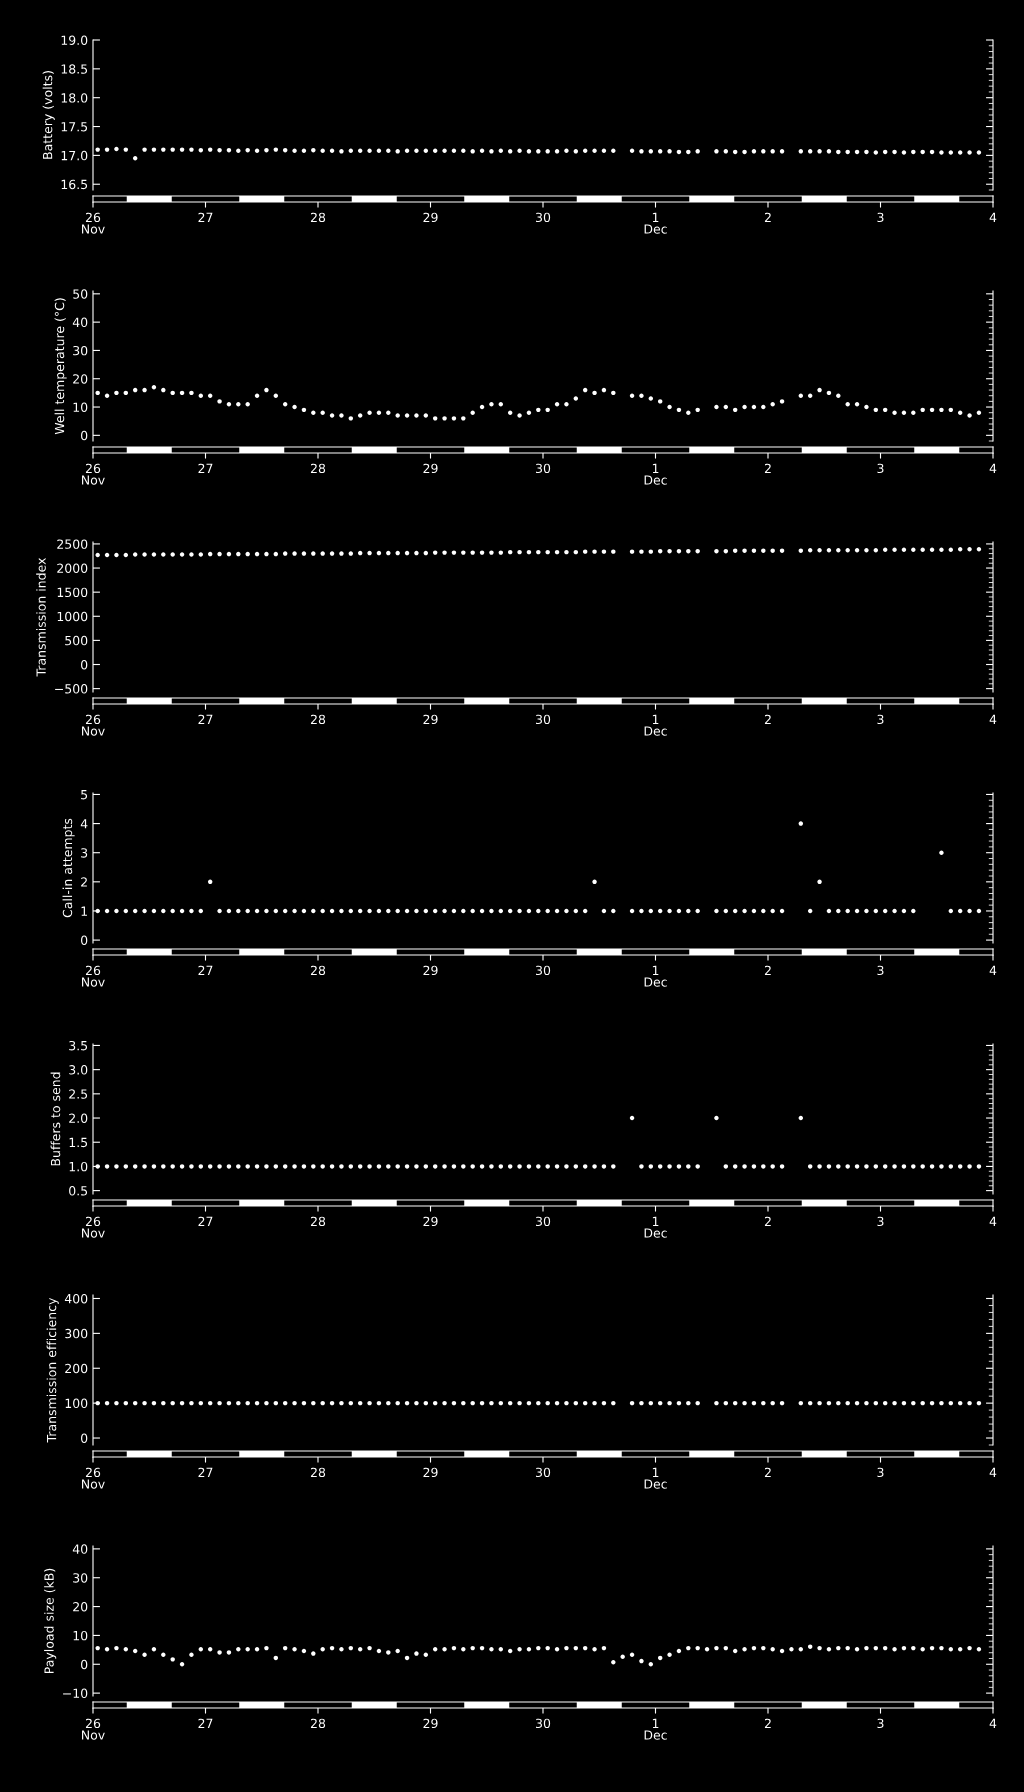  What do you see at coordinates (41, 617) in the screenshot?
I see `y-axis-title: Transmission index` at bounding box center [41, 617].